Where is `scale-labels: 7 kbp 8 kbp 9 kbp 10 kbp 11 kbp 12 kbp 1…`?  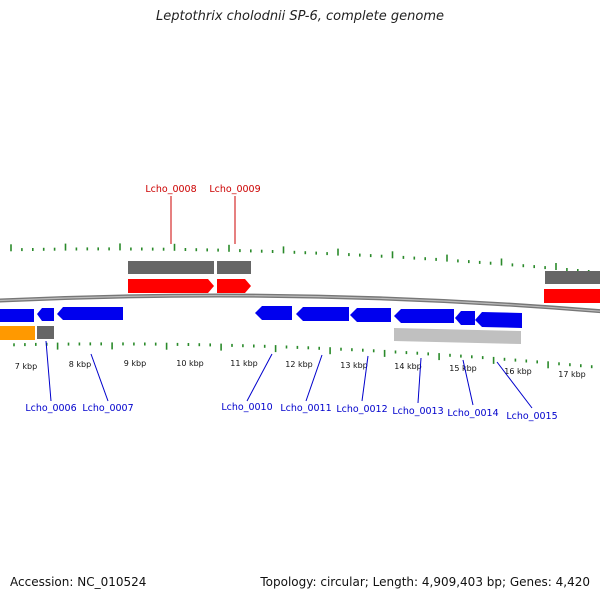 scale-labels: 7 kbp 8 kbp 9 kbp 10 kbp 11 kbp 12 kbp 1… is located at coordinates (300, 369).